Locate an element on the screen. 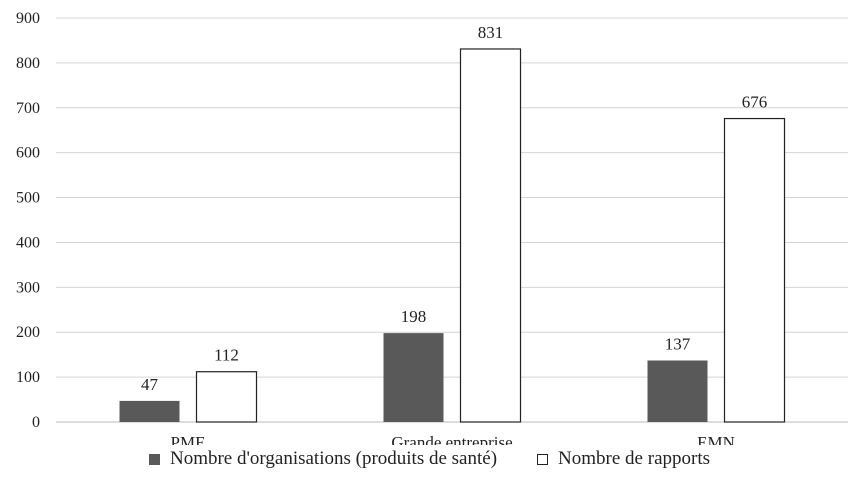  data-label: 137 is located at coordinates (678, 344).